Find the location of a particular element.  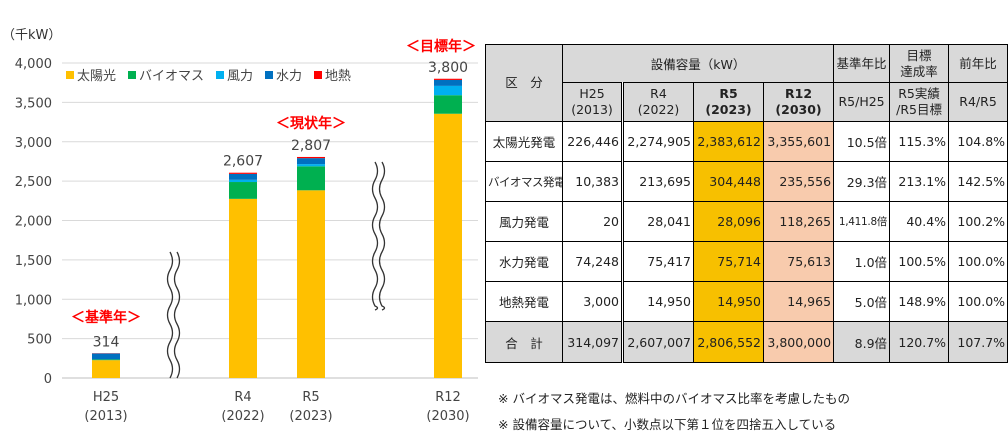

cell-r5: 2,383,612 is located at coordinates (728, 141).